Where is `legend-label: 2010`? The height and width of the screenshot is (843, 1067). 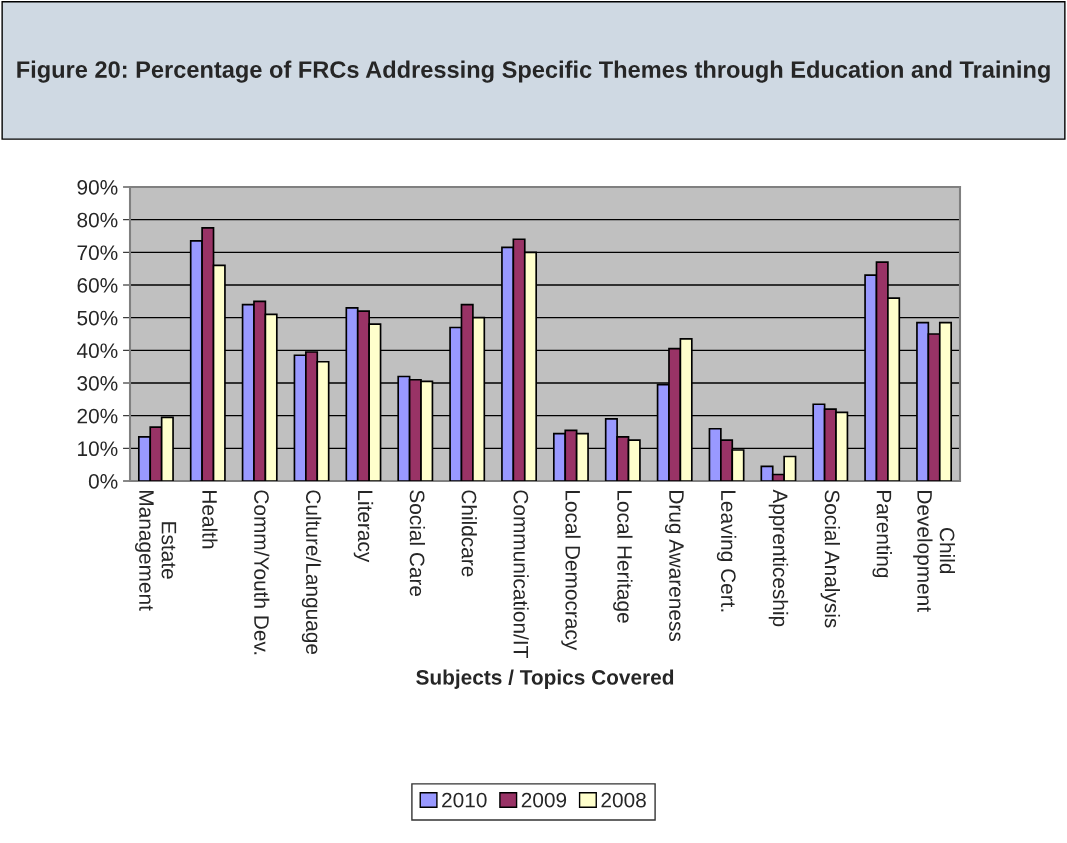
legend-label: 2010 is located at coordinates (464, 800).